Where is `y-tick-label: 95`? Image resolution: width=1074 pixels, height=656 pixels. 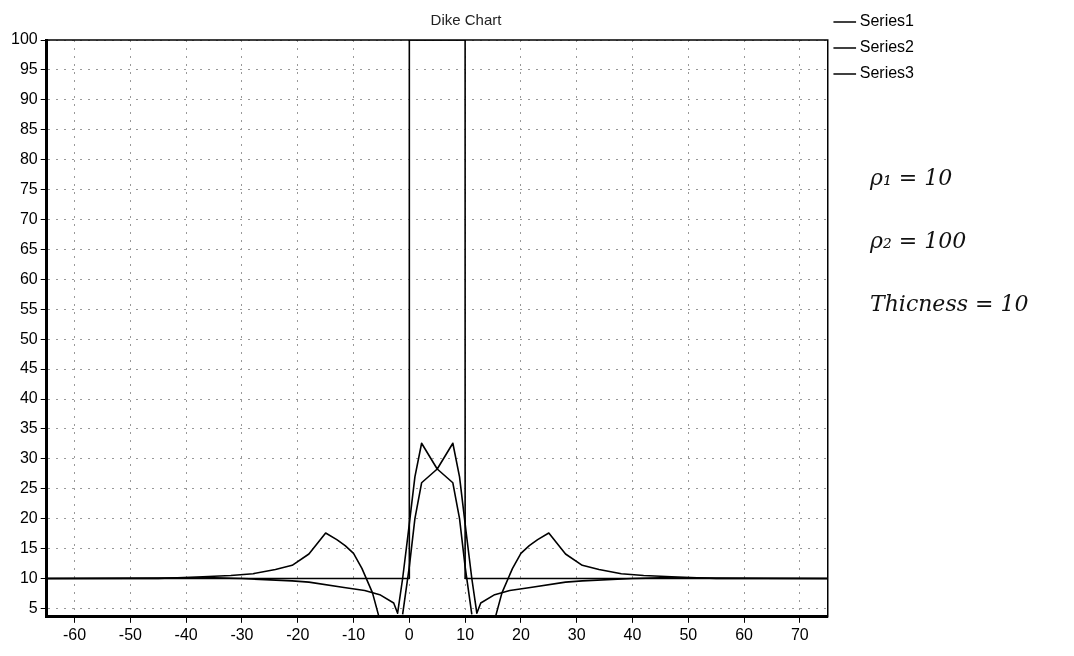 y-tick-label: 95 is located at coordinates (28, 69).